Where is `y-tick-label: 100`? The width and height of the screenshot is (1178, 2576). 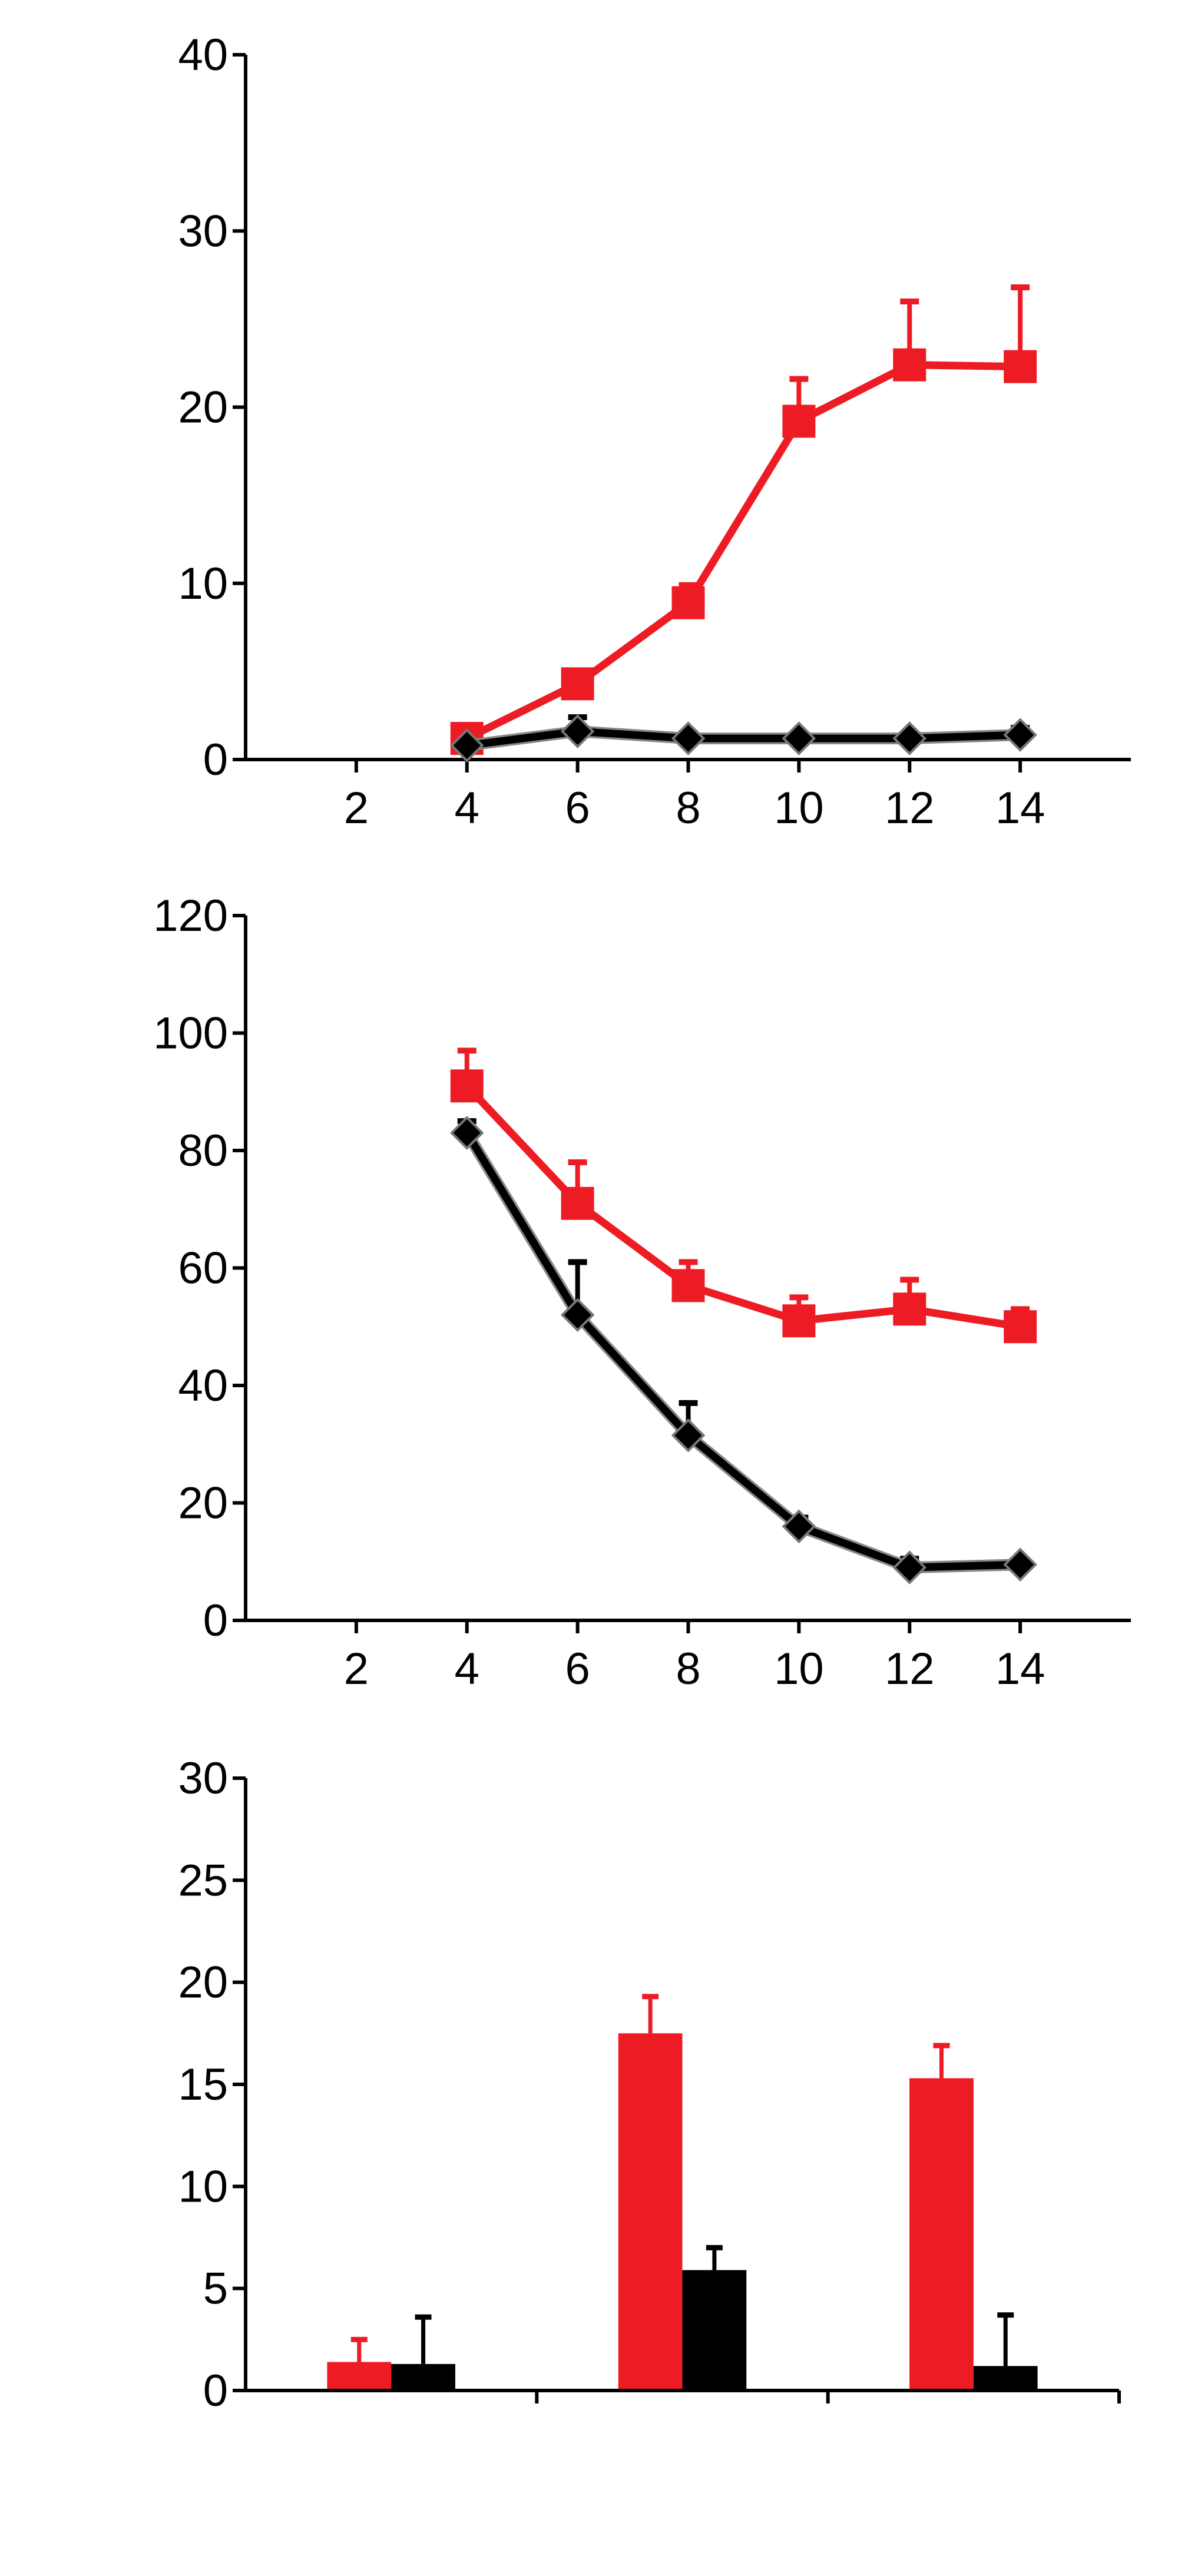 y-tick-label: 100 is located at coordinates (190, 1034).